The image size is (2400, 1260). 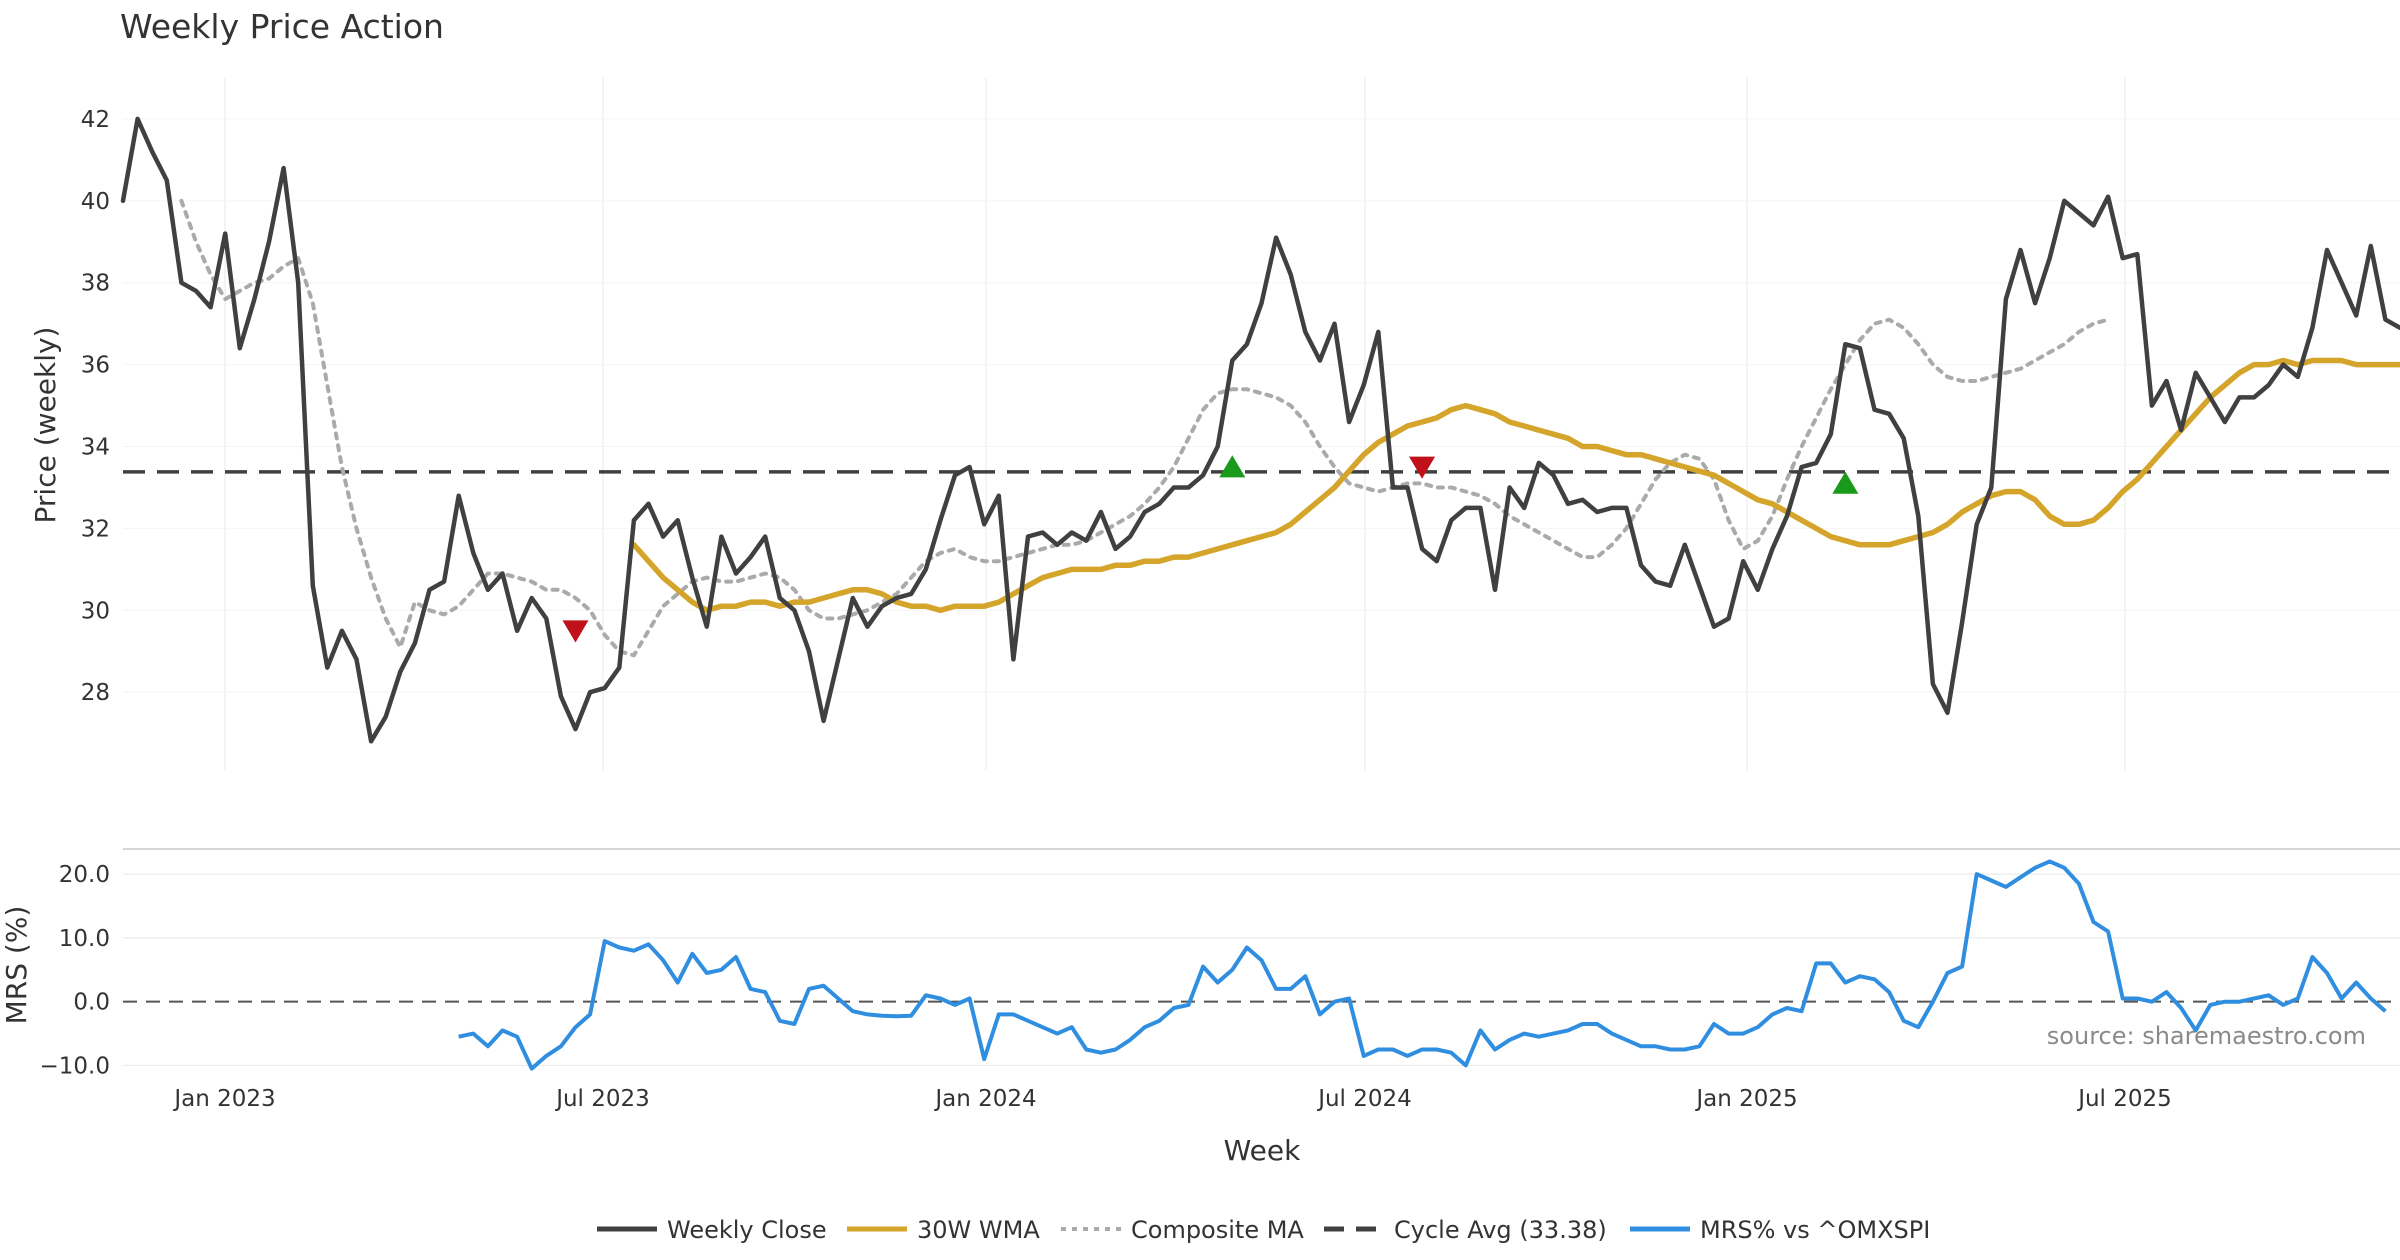 What do you see at coordinates (282, 26) in the screenshot?
I see `chart-title: Weekly Price Action` at bounding box center [282, 26].